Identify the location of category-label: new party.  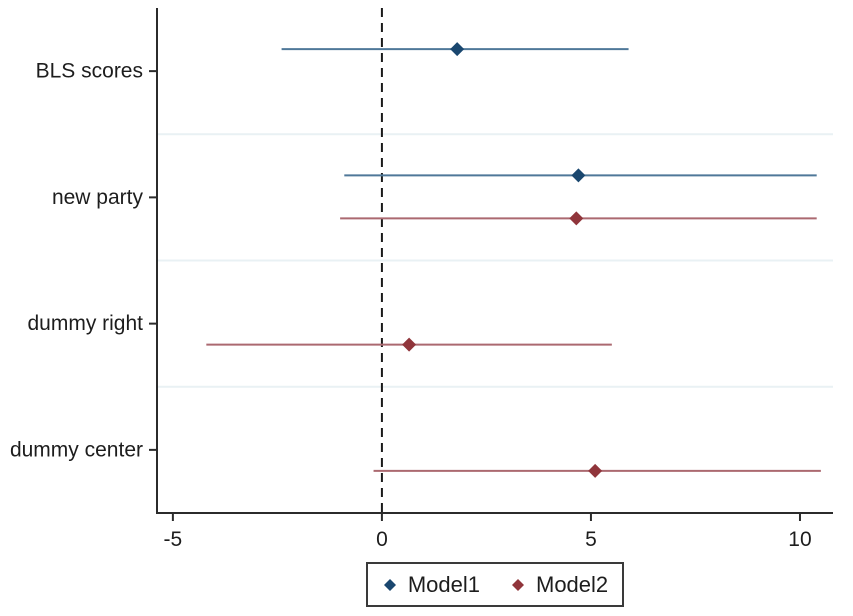
(98, 197).